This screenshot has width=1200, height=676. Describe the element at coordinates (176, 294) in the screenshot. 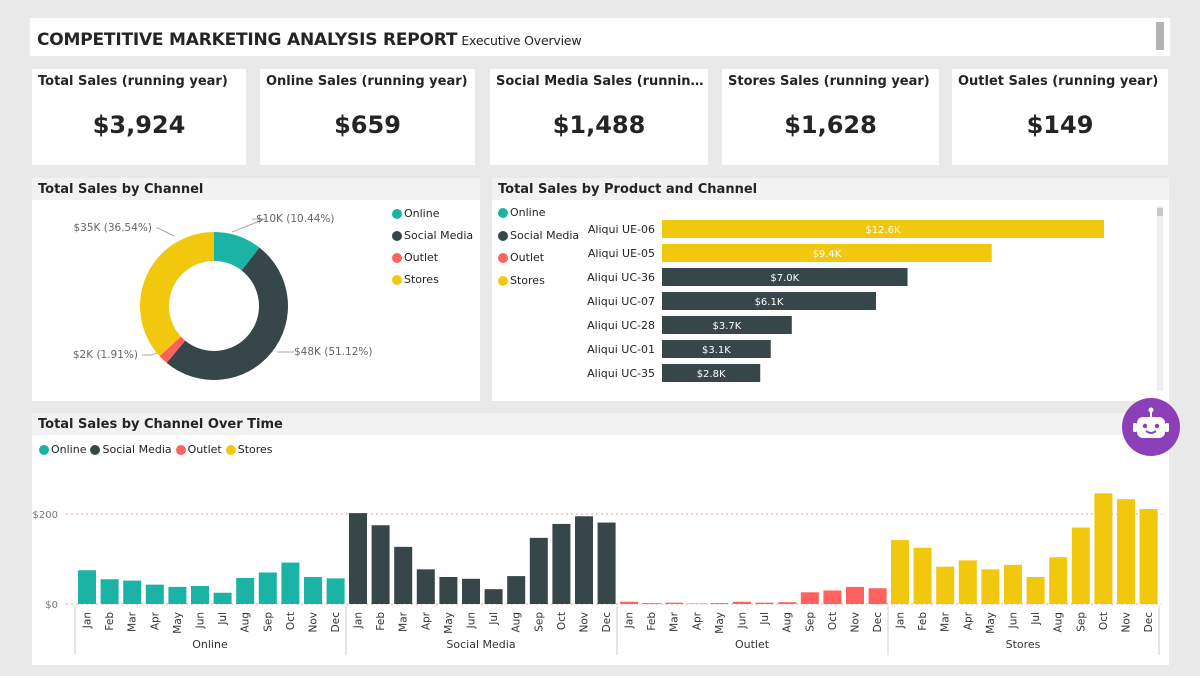

I see `donut-slice-stores` at that location.